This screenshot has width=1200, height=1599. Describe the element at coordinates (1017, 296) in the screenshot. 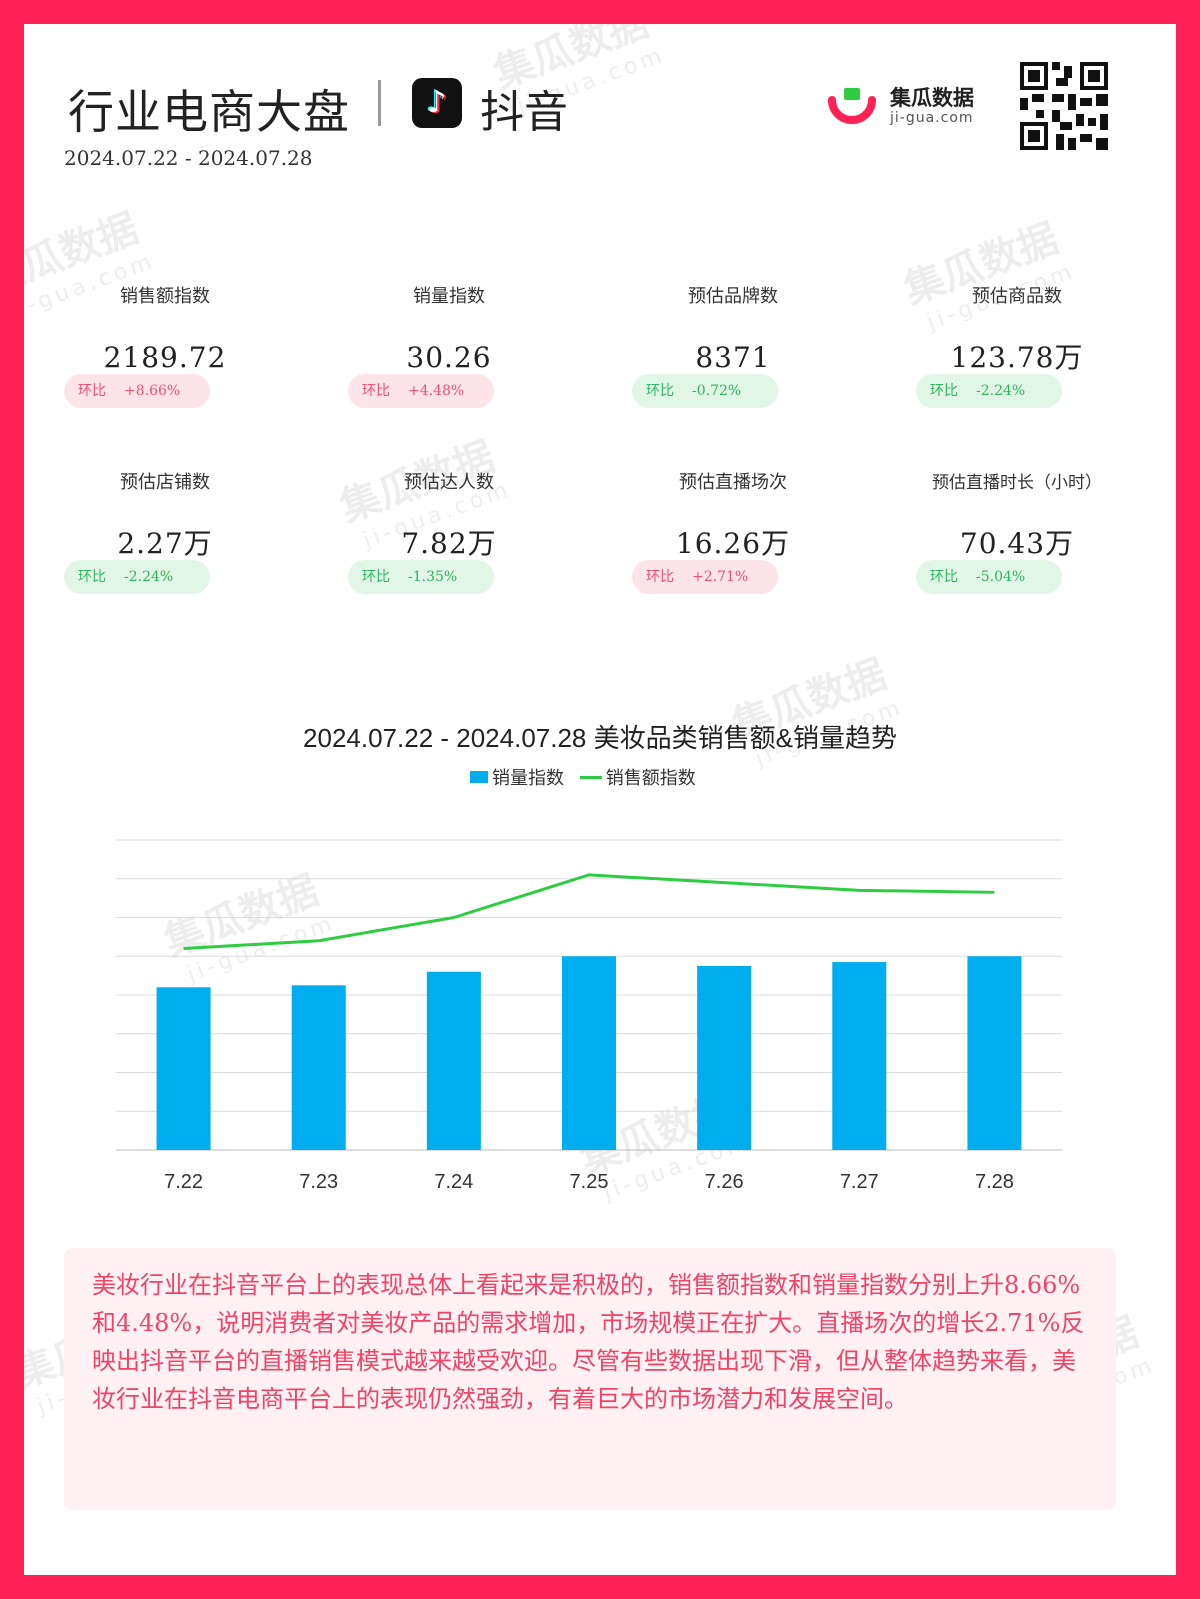

I see `metric-label: 预估商品数` at that location.